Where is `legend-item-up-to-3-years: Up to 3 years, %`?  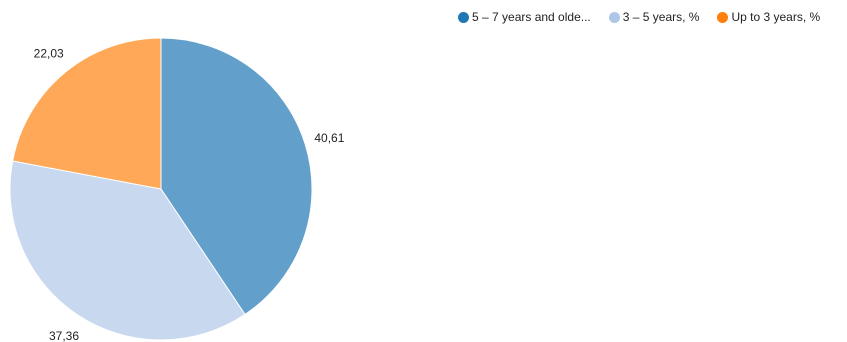 legend-item-up-to-3-years: Up to 3 years, % is located at coordinates (768, 17).